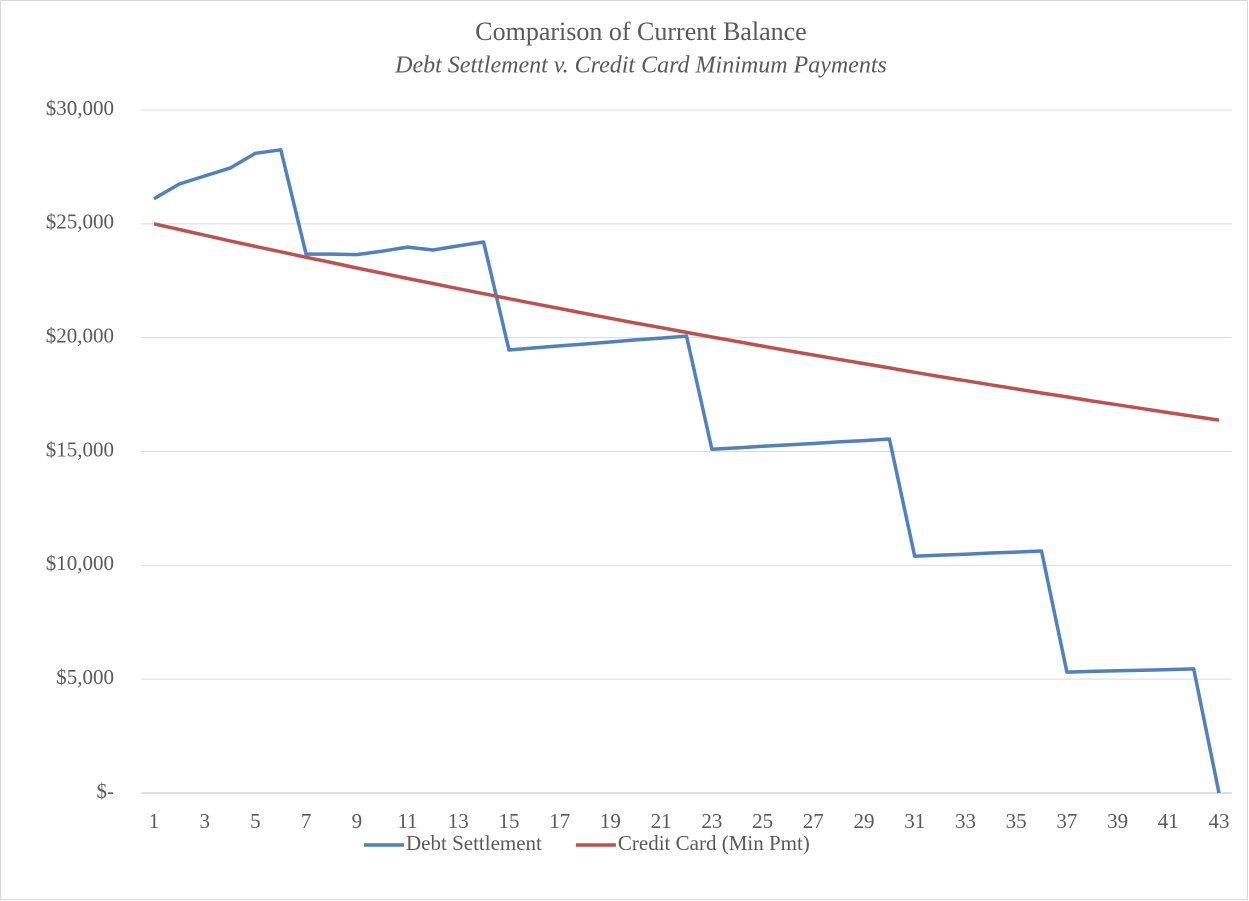 The width and height of the screenshot is (1249, 901). Describe the element at coordinates (306, 821) in the screenshot. I see `x-tick-label: 7` at that location.